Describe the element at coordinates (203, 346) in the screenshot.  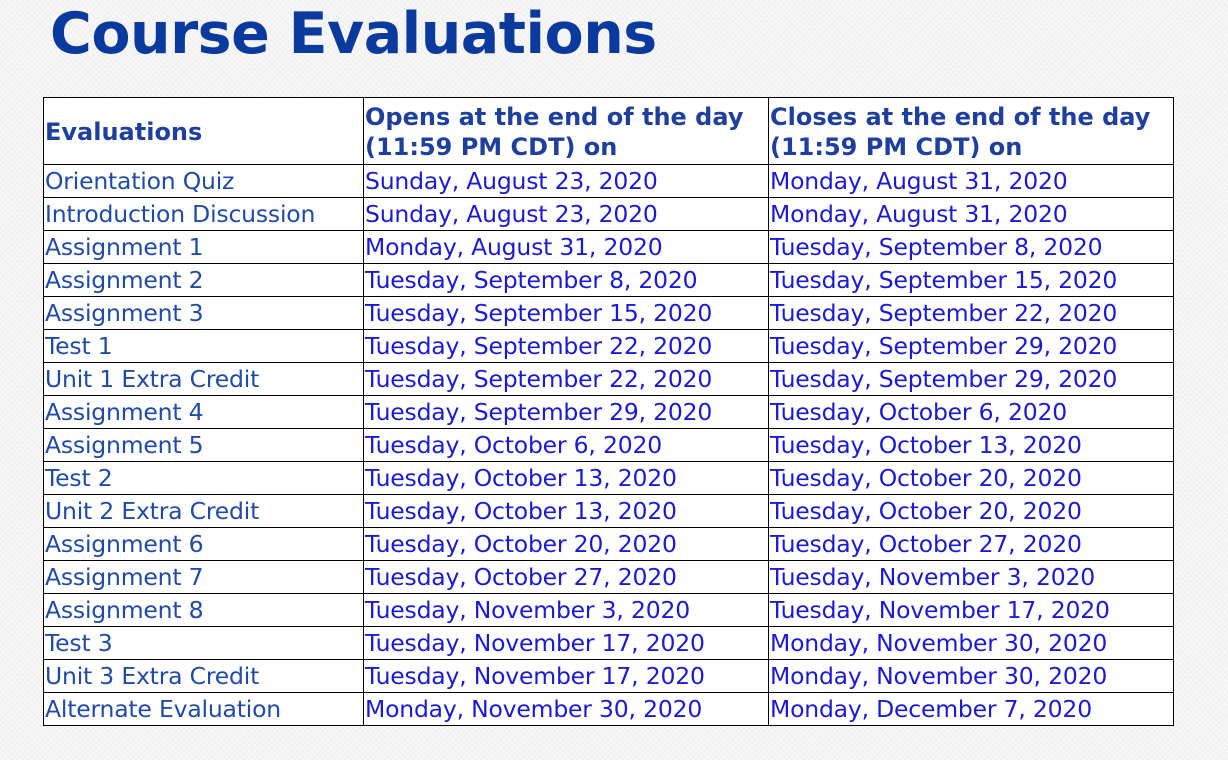
I see `evaluation-name: Test 1` at that location.